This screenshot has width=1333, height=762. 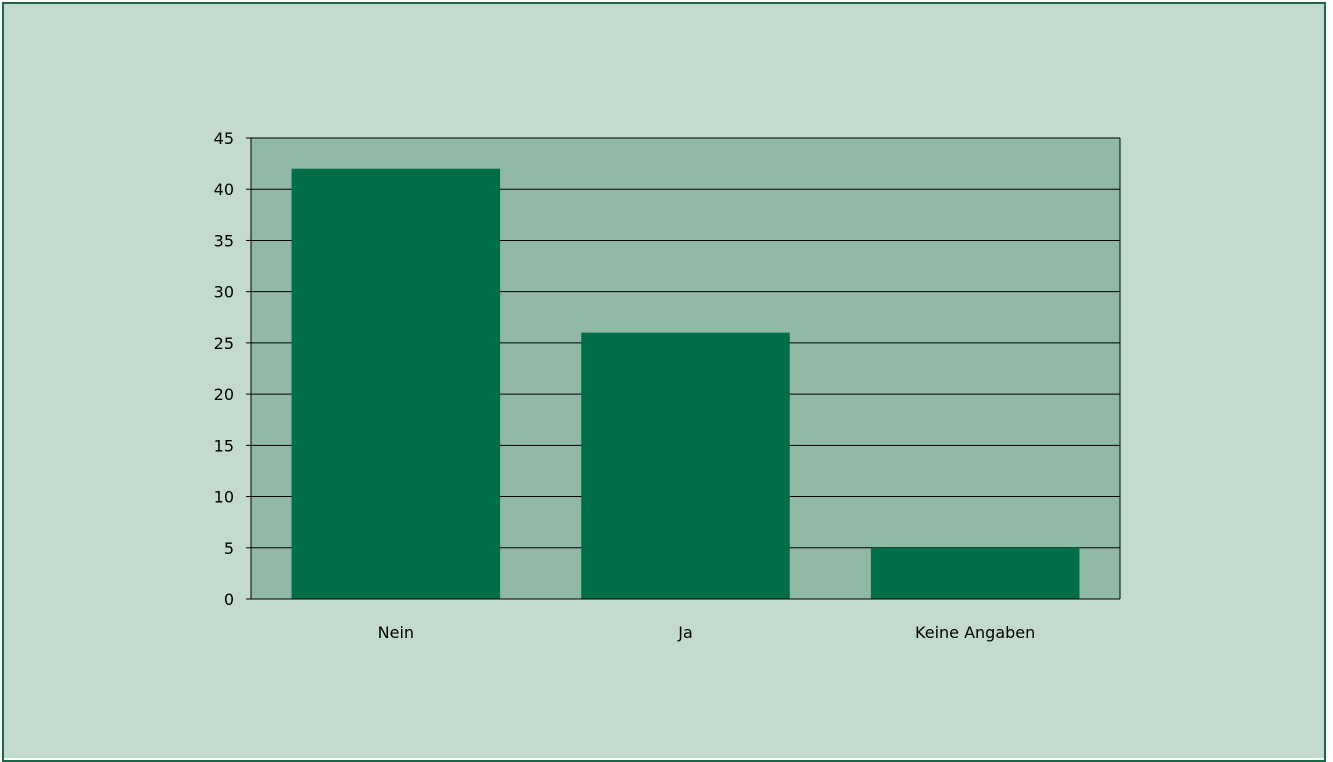 I want to click on y-tick-label-45: 45, so click(x=224, y=138).